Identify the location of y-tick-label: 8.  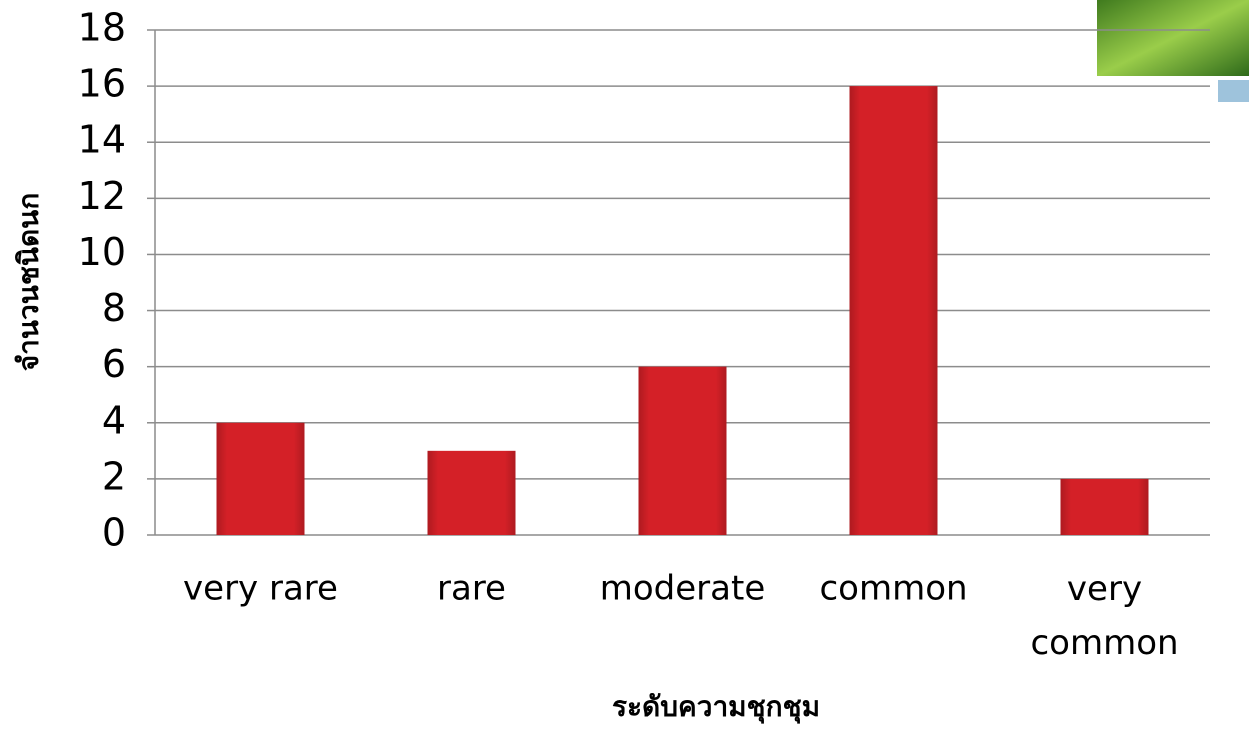
(114, 308).